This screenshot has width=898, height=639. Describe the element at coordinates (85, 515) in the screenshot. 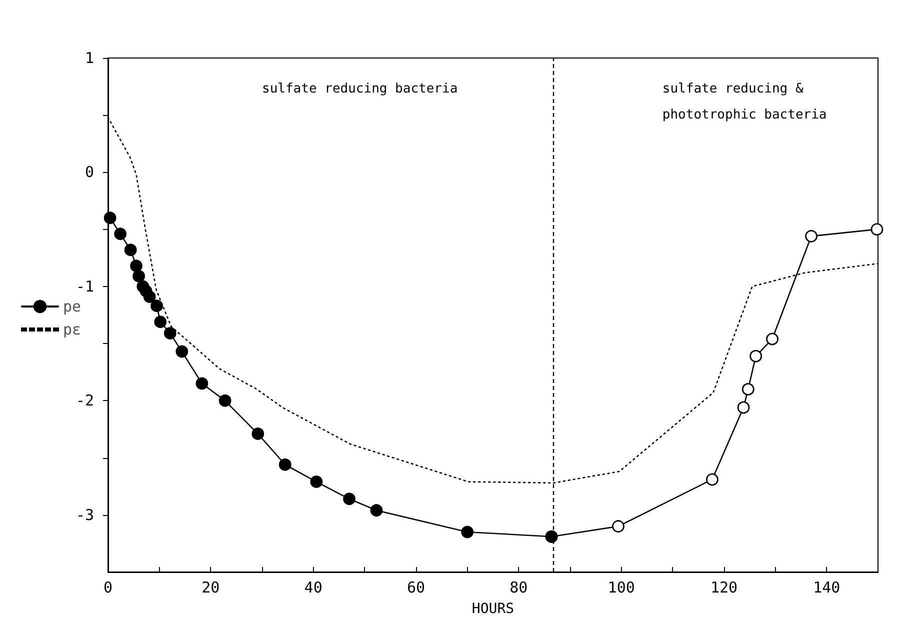

I see `y-tick-label: -3` at that location.